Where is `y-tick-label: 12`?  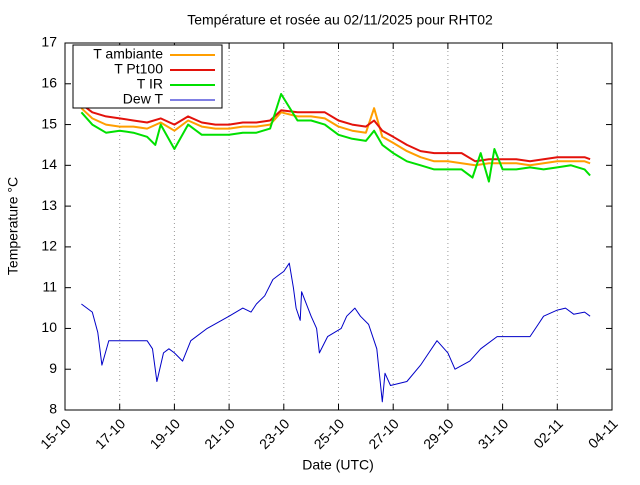 y-tick-label: 12 is located at coordinates (49, 246).